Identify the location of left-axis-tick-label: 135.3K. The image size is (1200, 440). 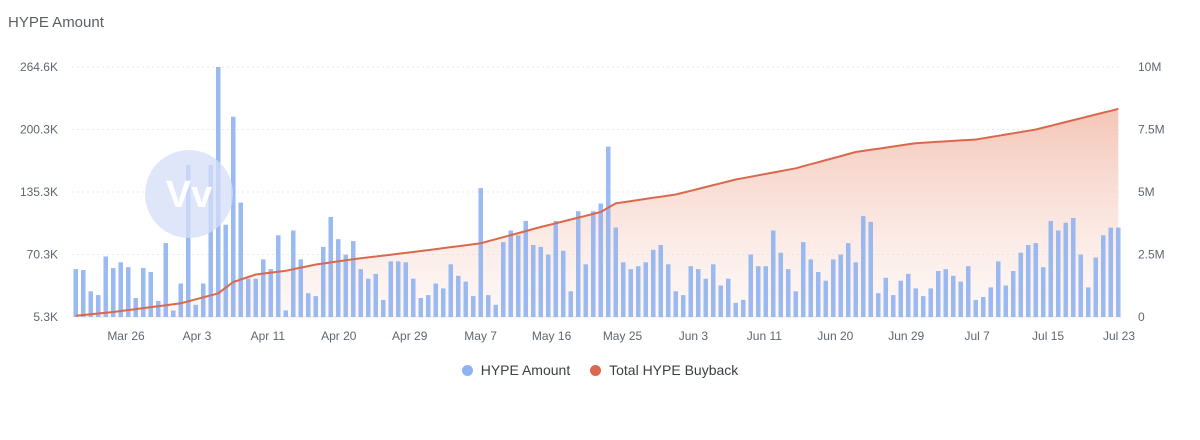
(39, 192).